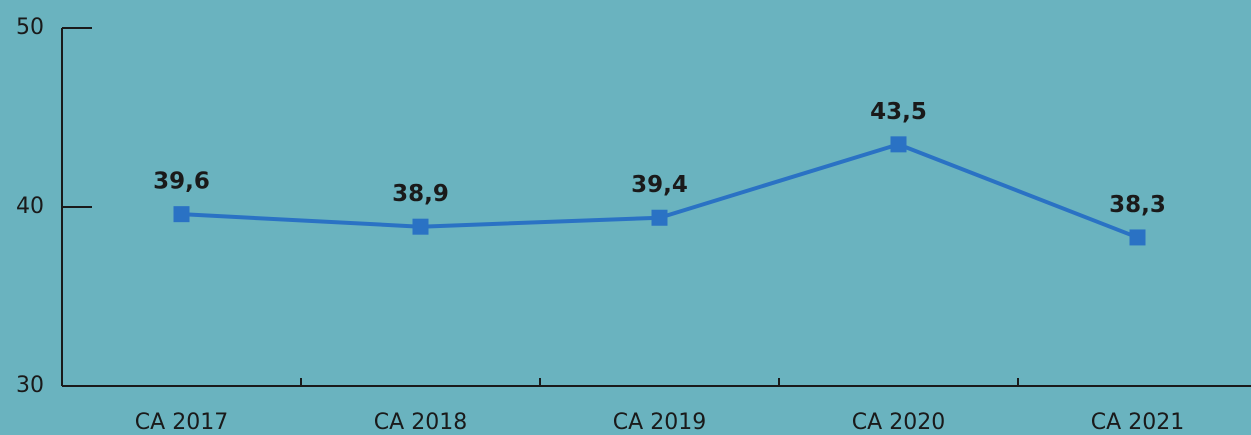 The height and width of the screenshot is (435, 1251). I want to click on x-tick-label: CA 2019, so click(659, 422).